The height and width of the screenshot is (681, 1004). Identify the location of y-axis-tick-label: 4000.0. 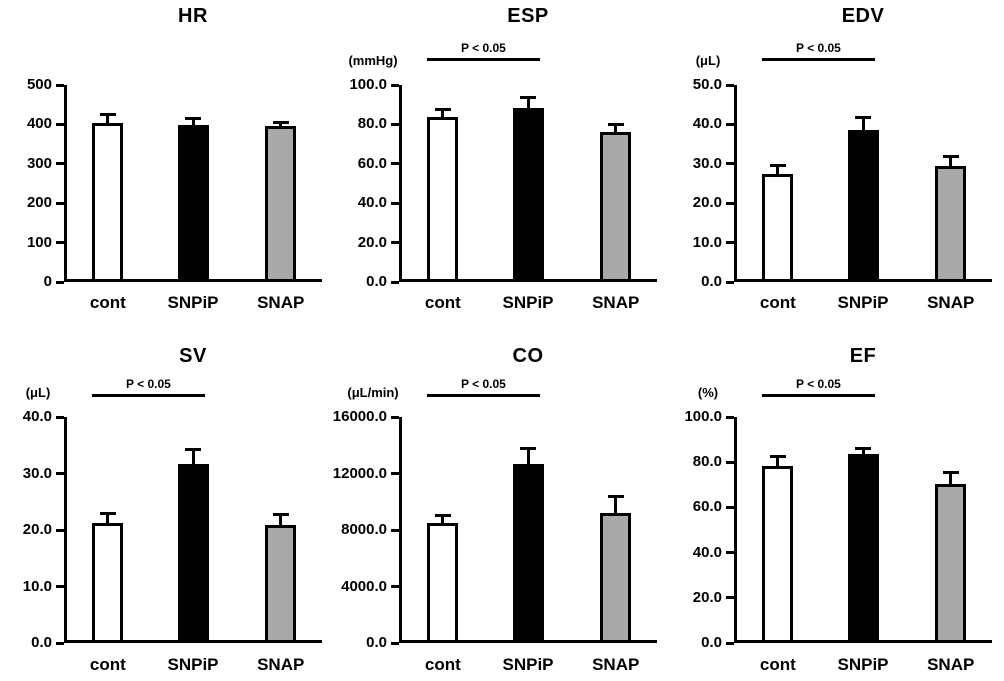
(364, 586).